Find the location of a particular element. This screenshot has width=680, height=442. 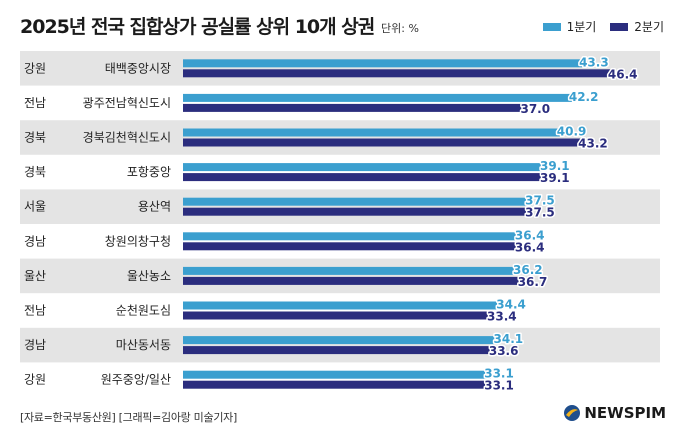

legend-item-first: 1분기 is located at coordinates (569, 26).